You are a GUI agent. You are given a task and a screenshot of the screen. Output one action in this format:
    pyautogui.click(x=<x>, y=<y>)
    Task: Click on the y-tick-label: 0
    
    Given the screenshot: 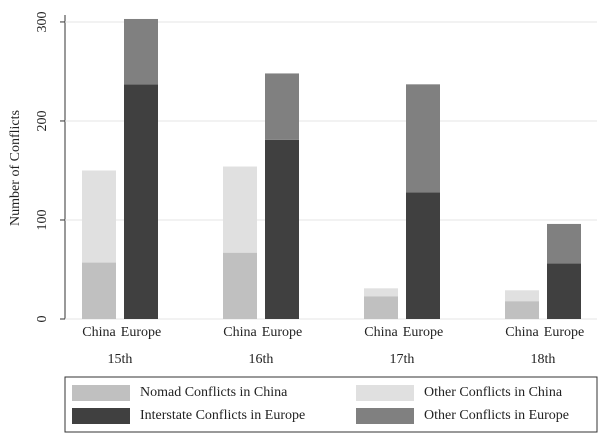 What is the action you would take?
    pyautogui.click(x=42, y=319)
    